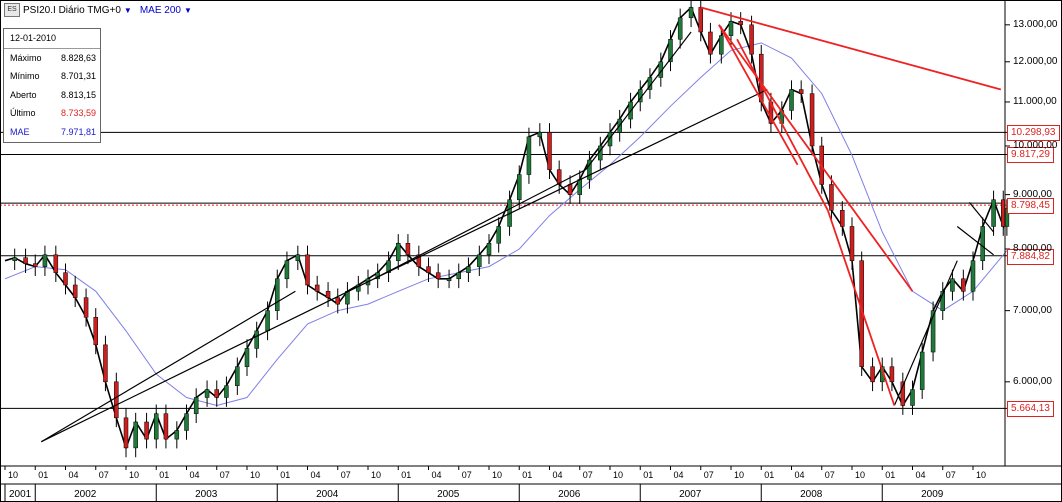 The width and height of the screenshot is (1062, 502). What do you see at coordinates (690, 494) in the screenshot?
I see `x-year-label: 2007` at bounding box center [690, 494].